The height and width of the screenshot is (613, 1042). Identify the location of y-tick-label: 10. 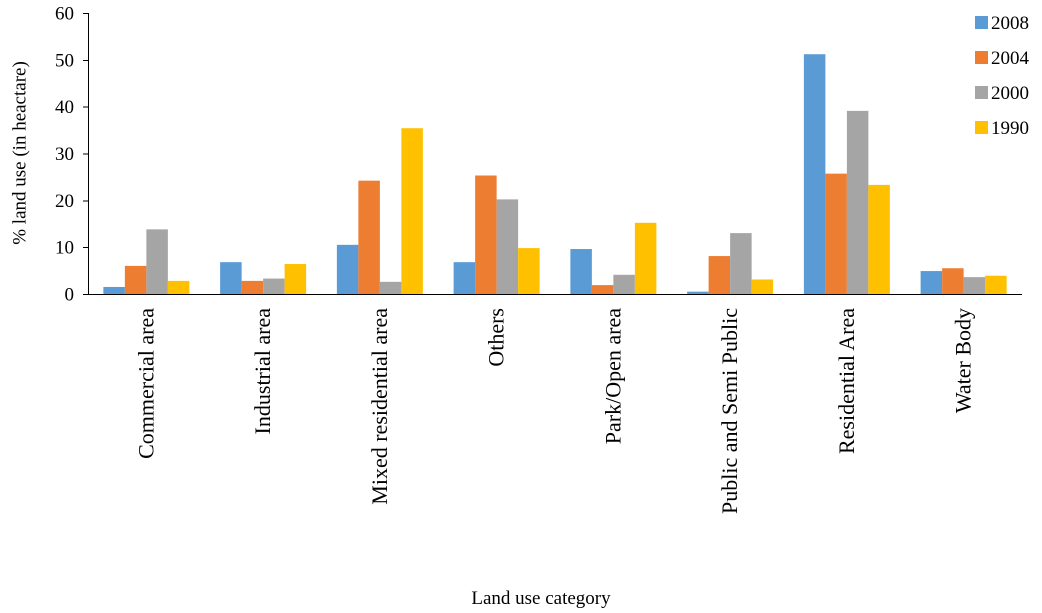
(64, 248).